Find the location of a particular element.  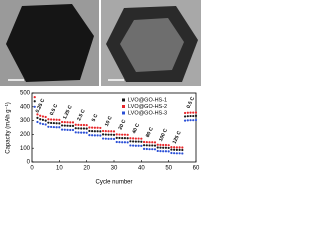

y-tick-label: 0 is located at coordinates (29, 163).